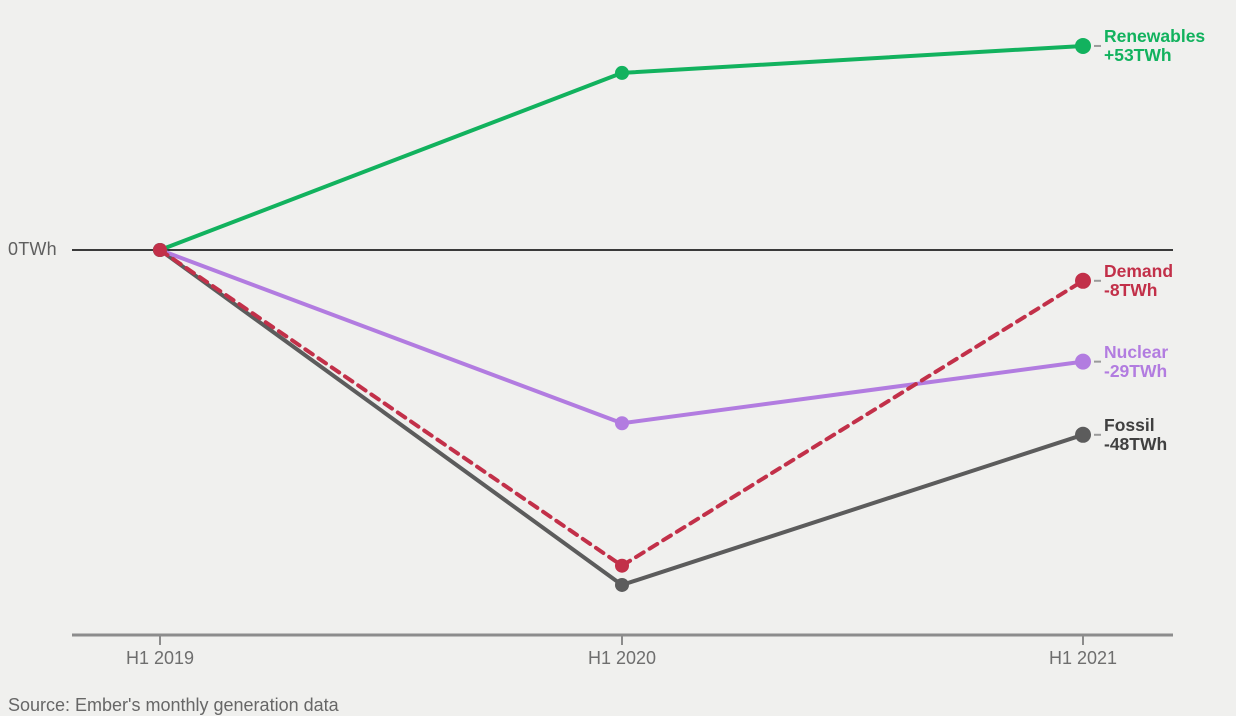 This screenshot has width=1236, height=716. Describe the element at coordinates (1136, 351) in the screenshot. I see `series-name: Nuclear` at that location.